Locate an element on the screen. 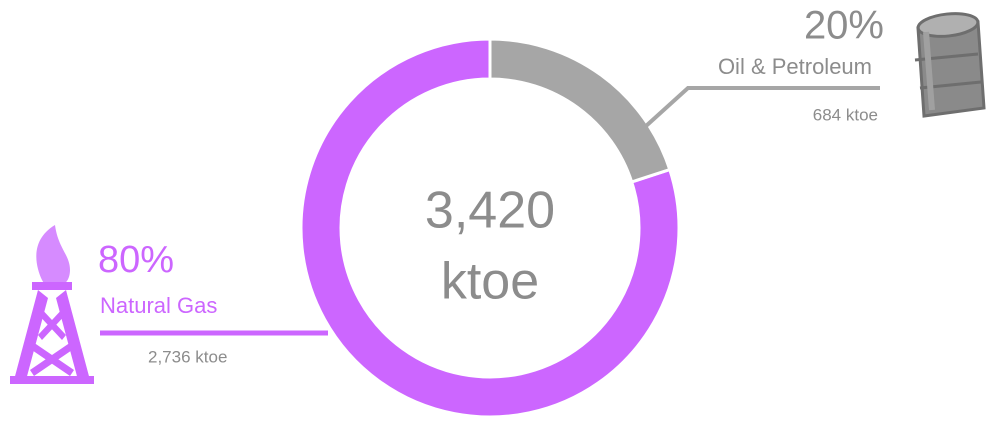 This screenshot has height=423, width=992. center-value: 3,420 is located at coordinates (490, 211).